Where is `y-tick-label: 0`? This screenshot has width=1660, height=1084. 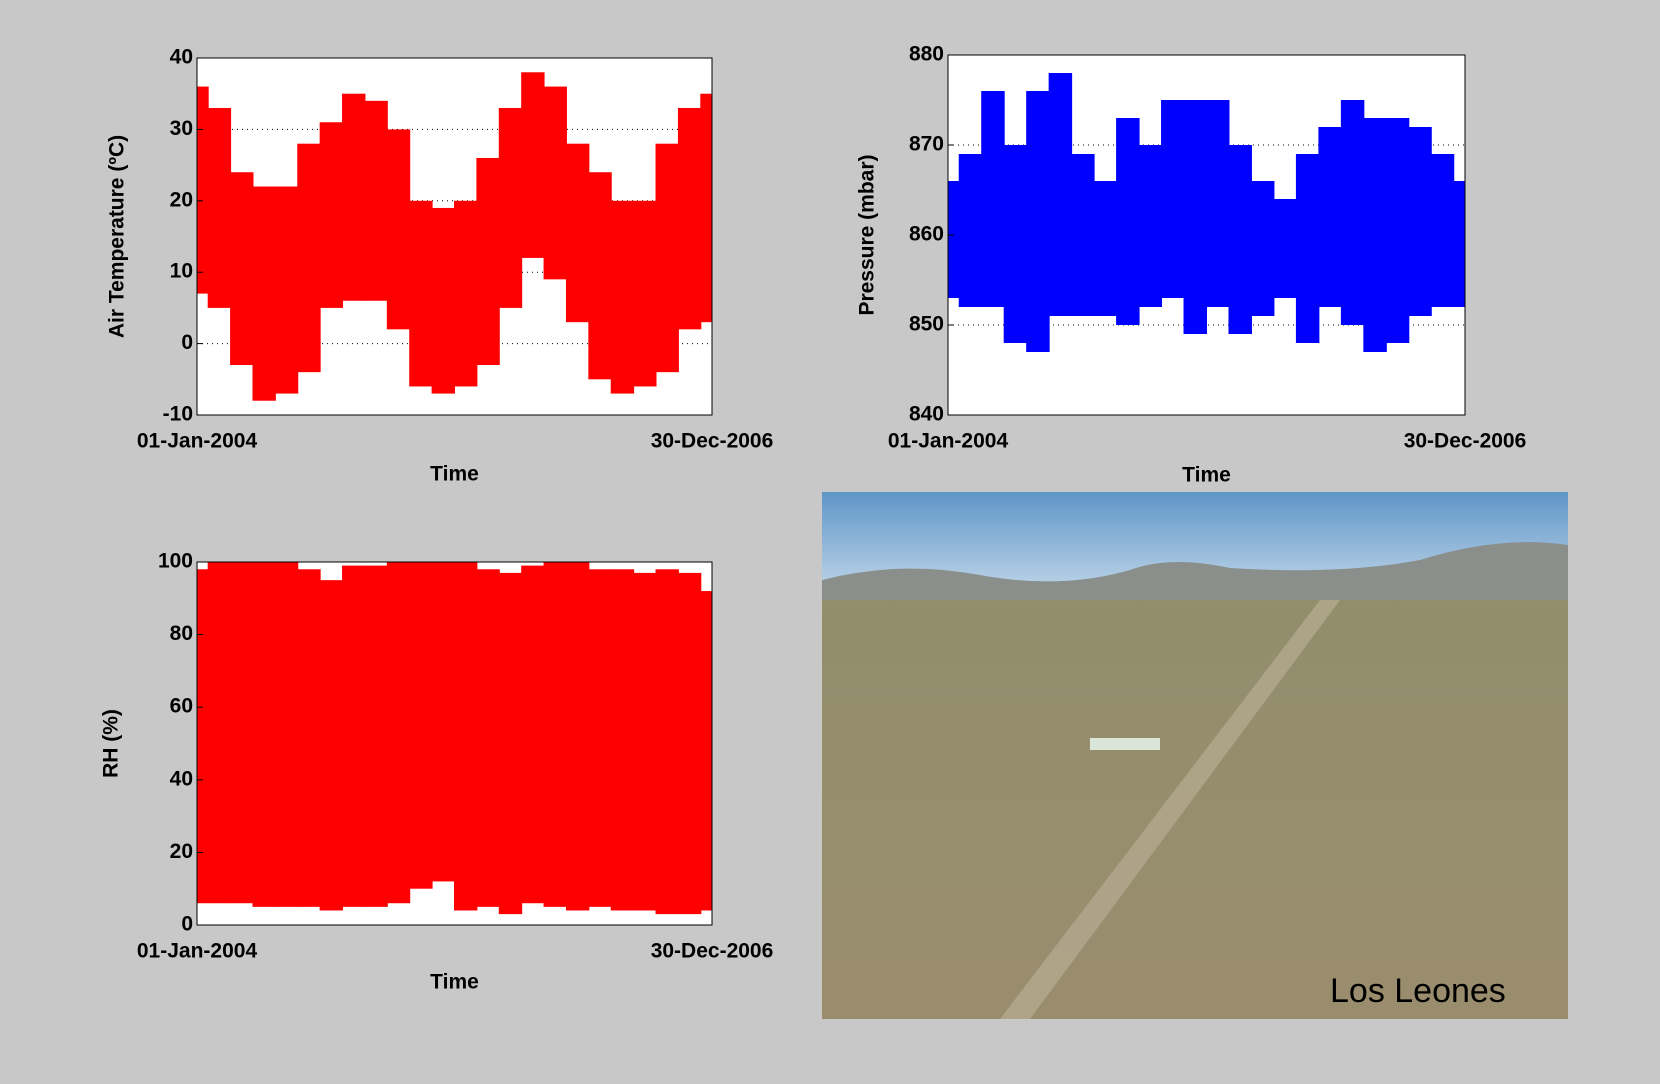 y-tick-label: 0 is located at coordinates (187, 924).